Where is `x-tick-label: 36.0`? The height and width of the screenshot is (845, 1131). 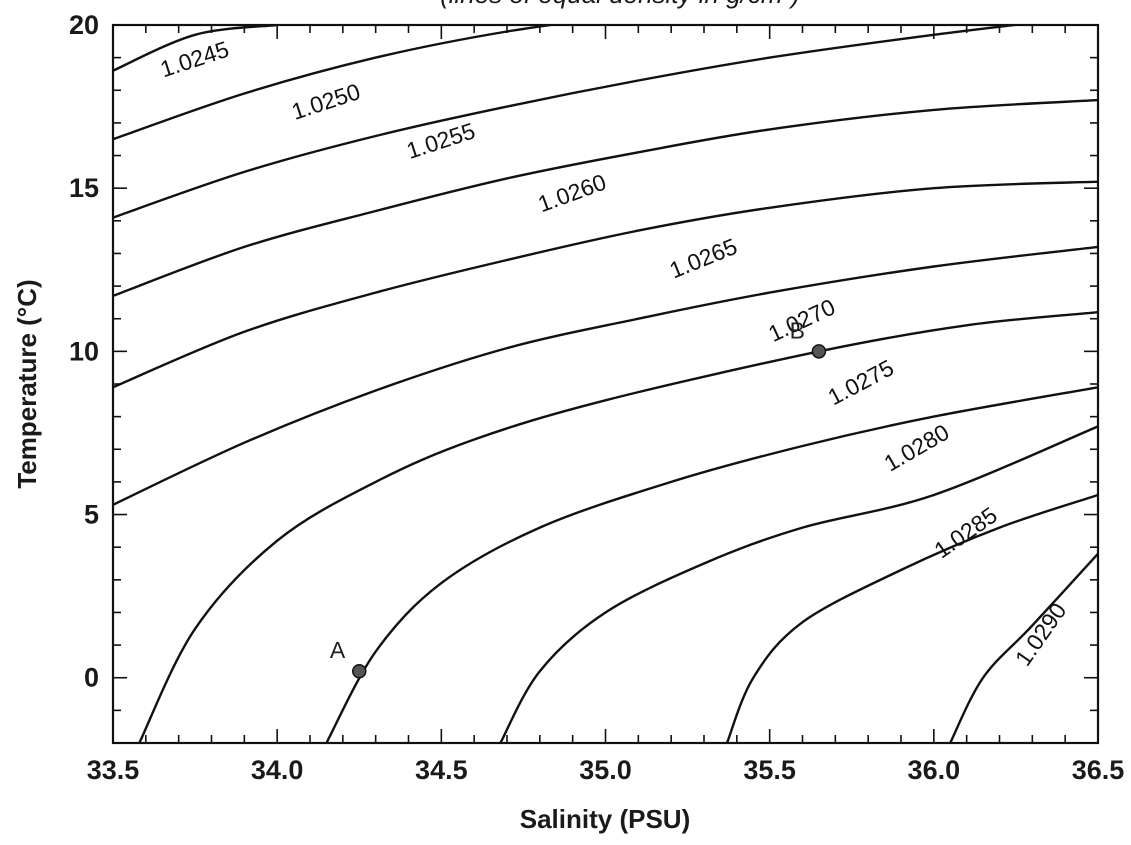 x-tick-label: 36.0 is located at coordinates (934, 770).